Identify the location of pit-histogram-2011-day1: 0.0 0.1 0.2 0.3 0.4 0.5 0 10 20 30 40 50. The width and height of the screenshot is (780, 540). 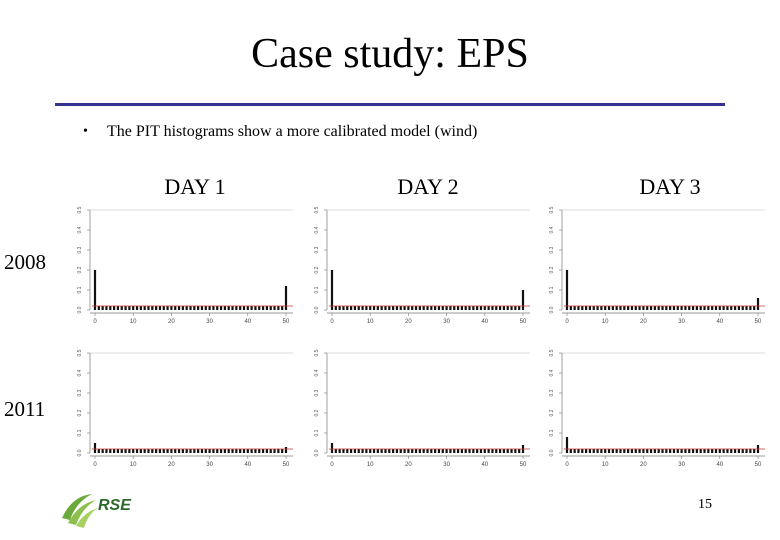
(183, 410).